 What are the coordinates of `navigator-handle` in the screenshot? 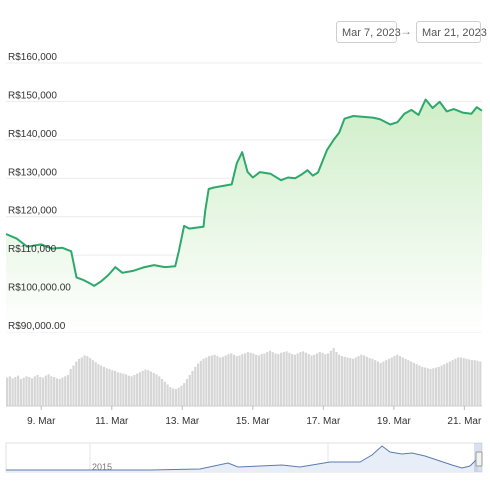 It's located at (479, 459).